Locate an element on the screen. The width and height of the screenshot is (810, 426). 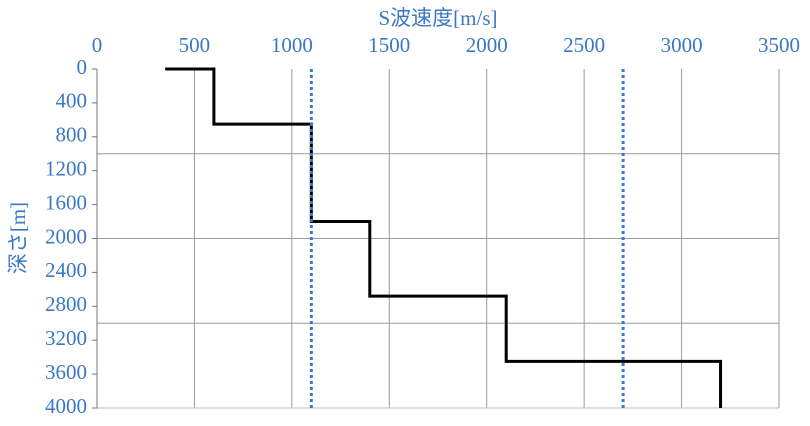
y-axis-label: 深さ[m] is located at coordinates (18, 238).